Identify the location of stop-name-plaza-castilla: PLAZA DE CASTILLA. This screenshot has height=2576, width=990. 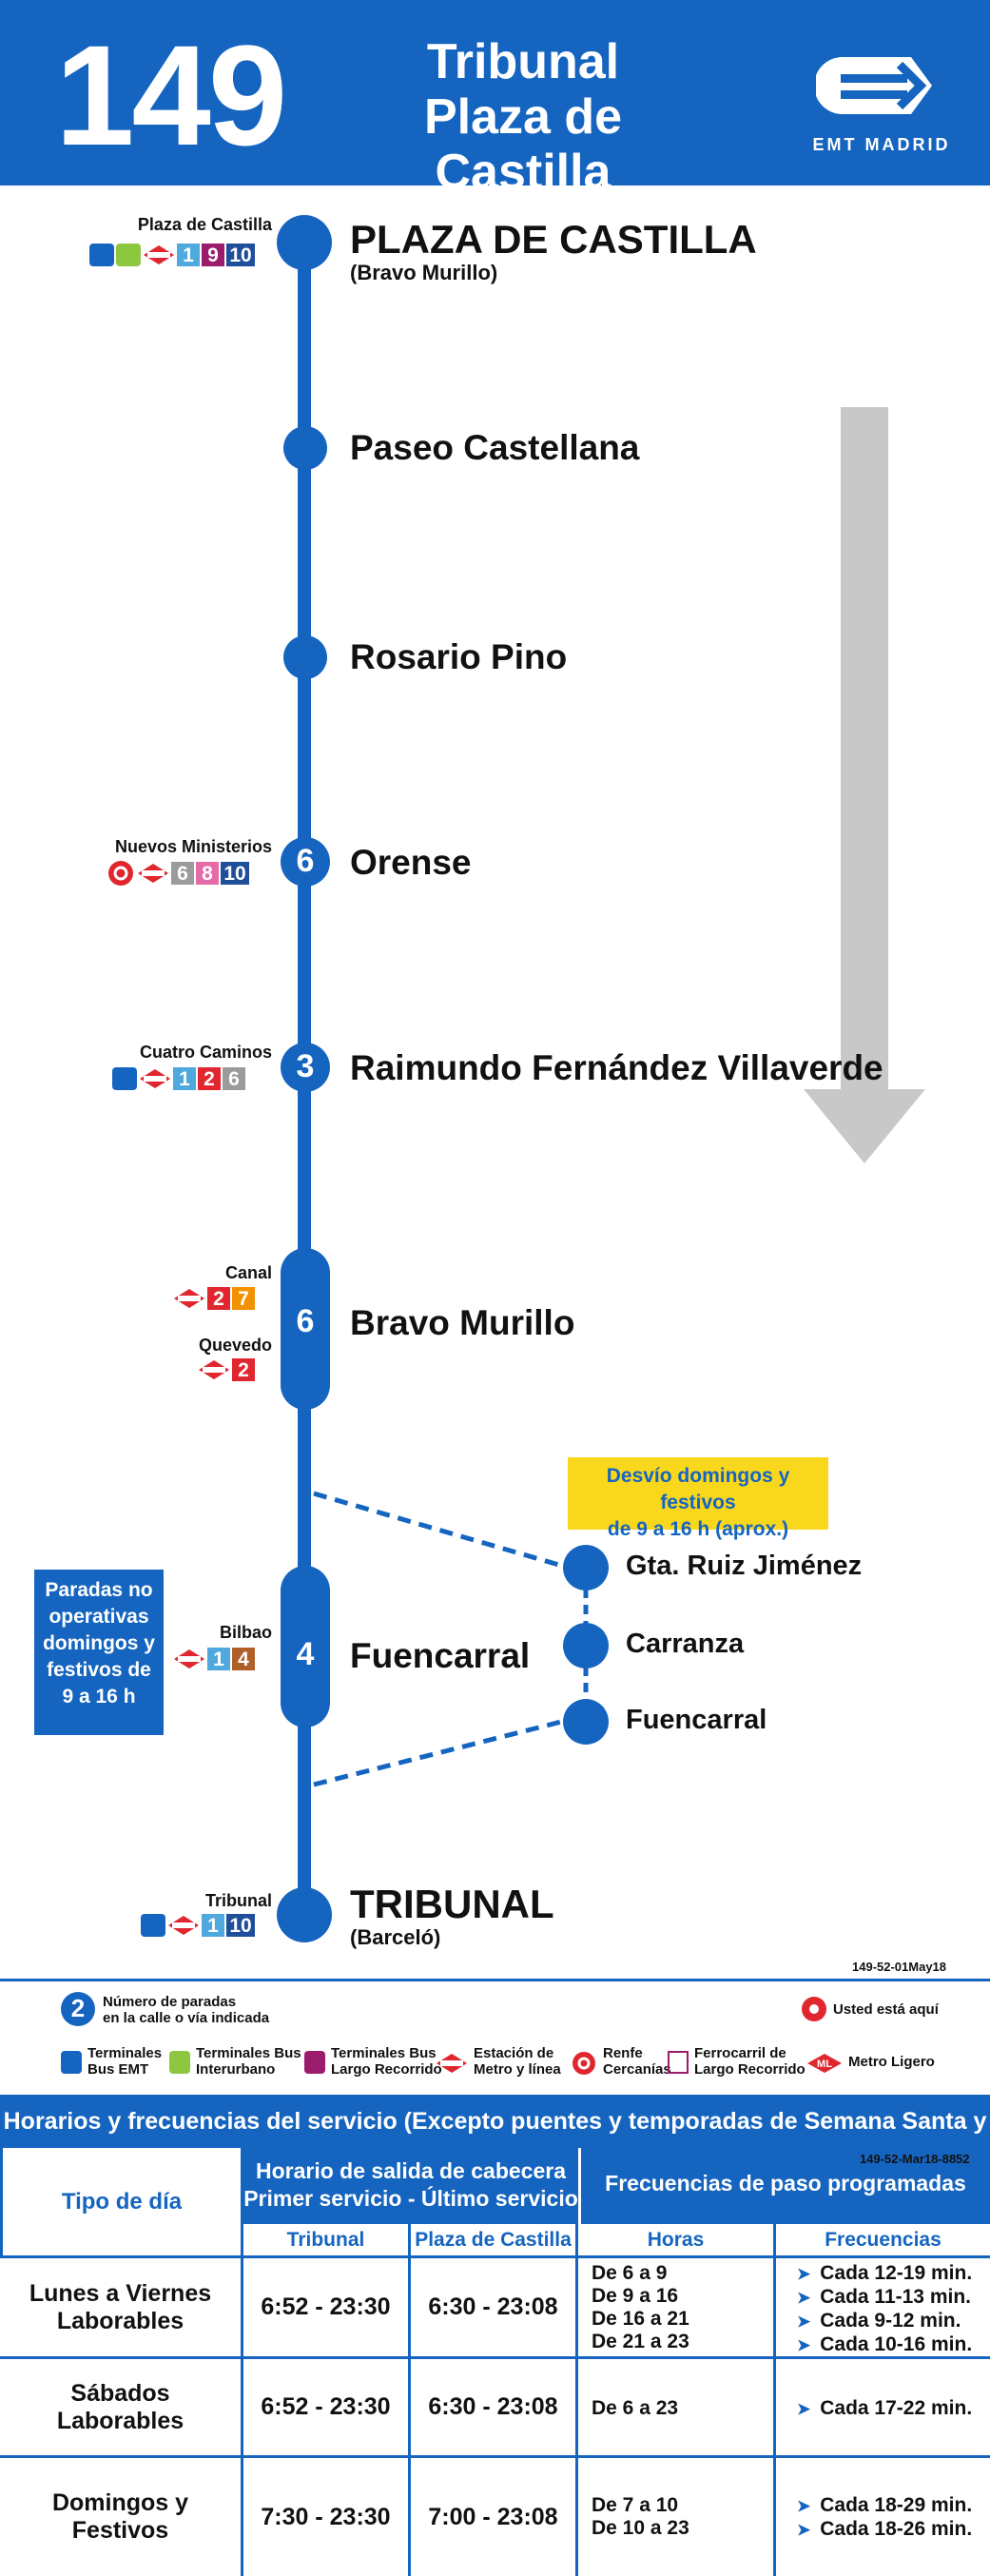
(553, 240).